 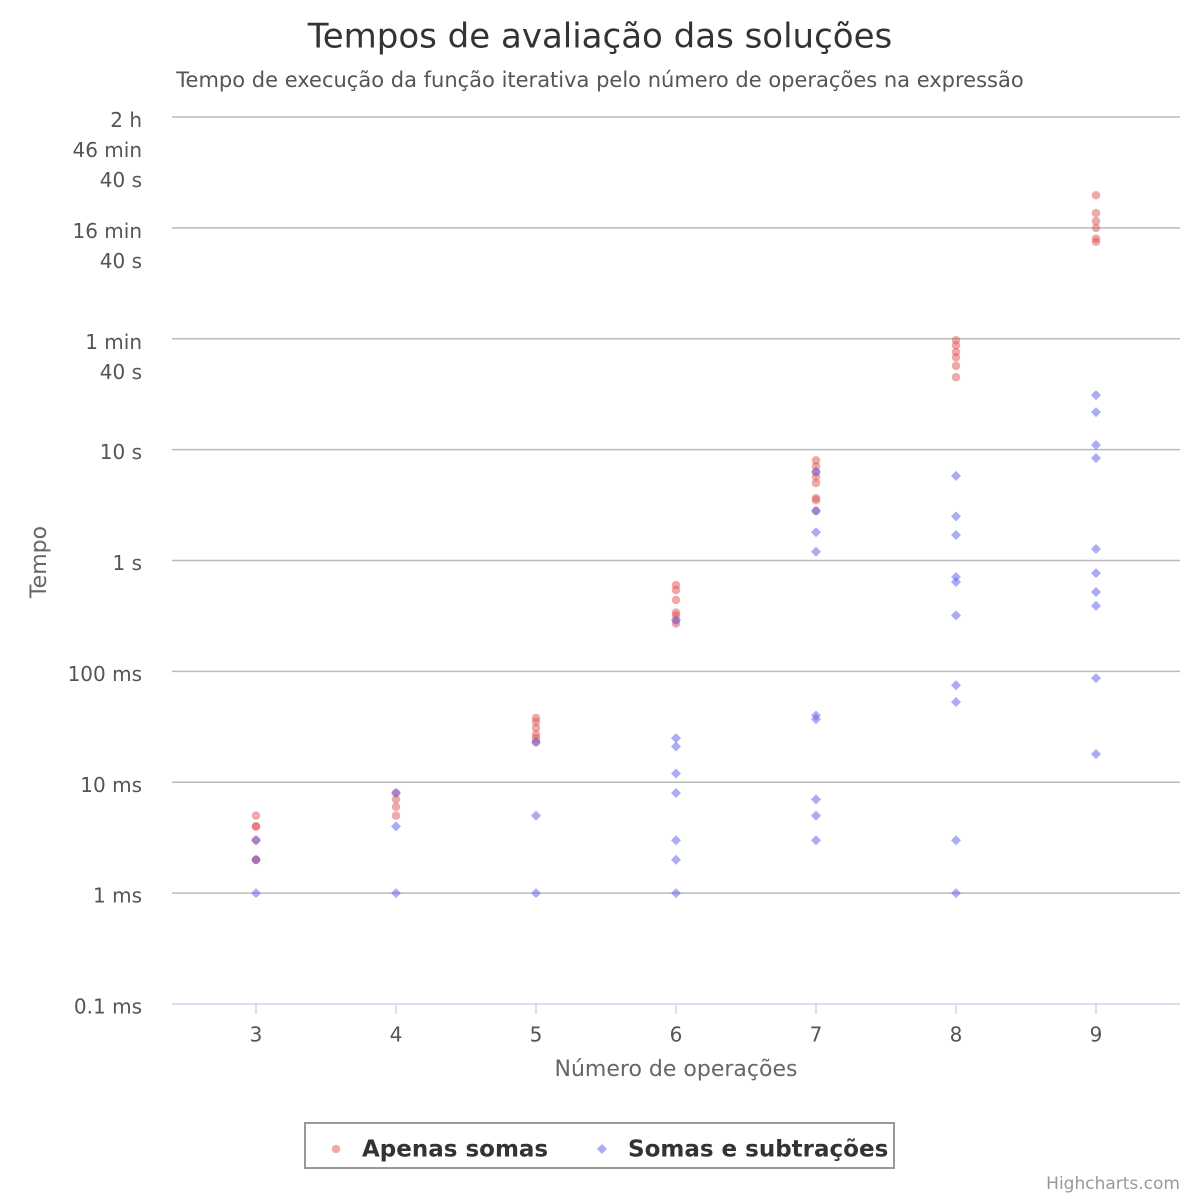 I want to click on x-tick-label: 8, so click(x=956, y=1035).